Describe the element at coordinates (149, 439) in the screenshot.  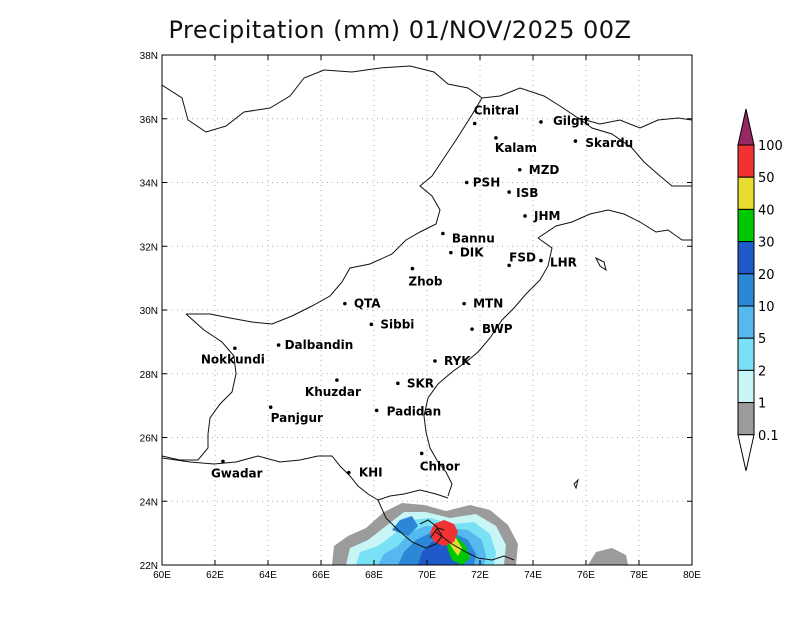
I see `lat-label: 26N` at that location.